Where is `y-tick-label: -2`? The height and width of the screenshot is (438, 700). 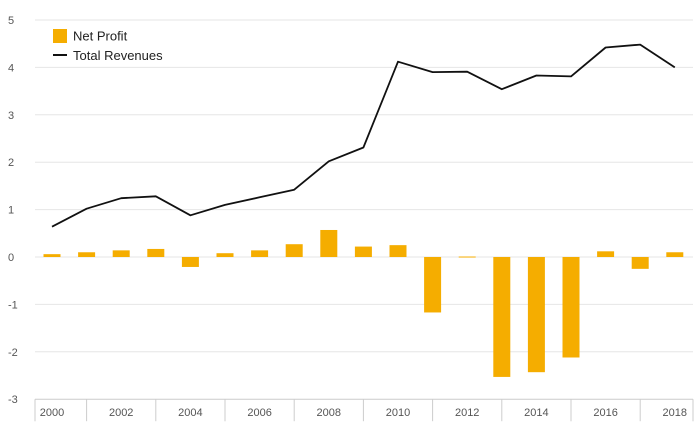 y-tick-label: -2 is located at coordinates (13, 353).